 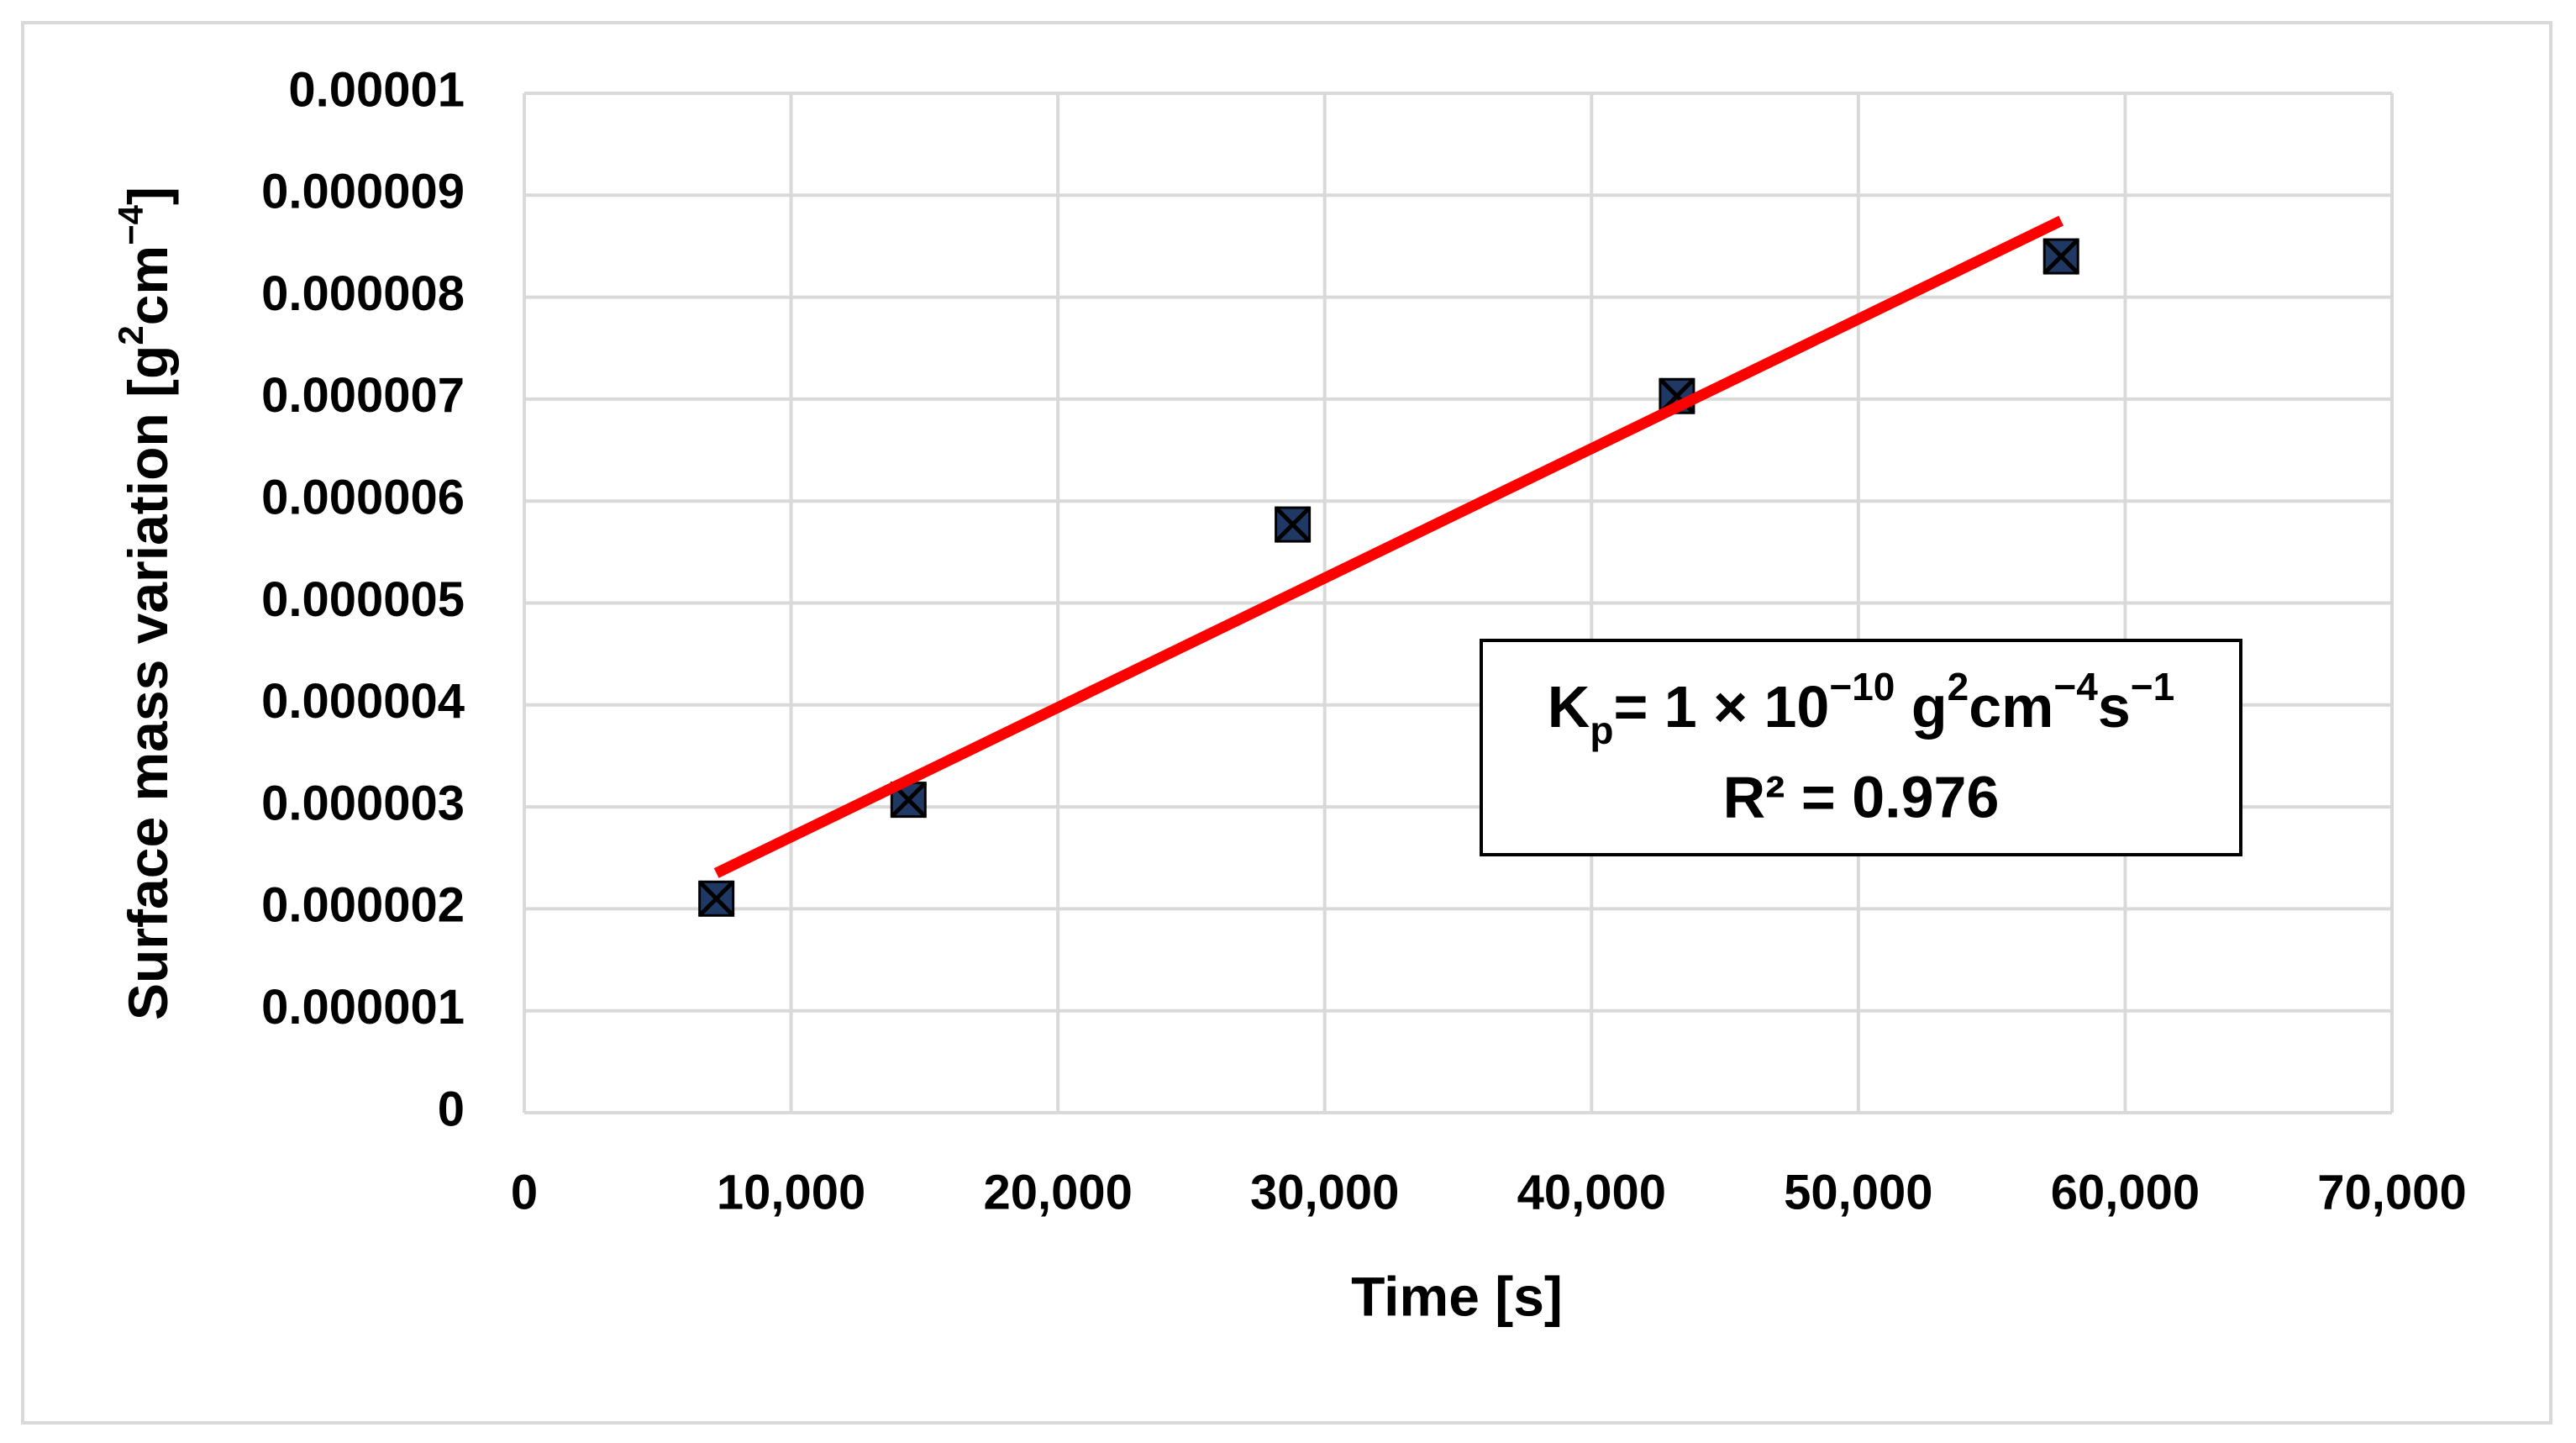 What do you see at coordinates (2152, 686) in the screenshot?
I see `ann-sup: −1` at bounding box center [2152, 686].